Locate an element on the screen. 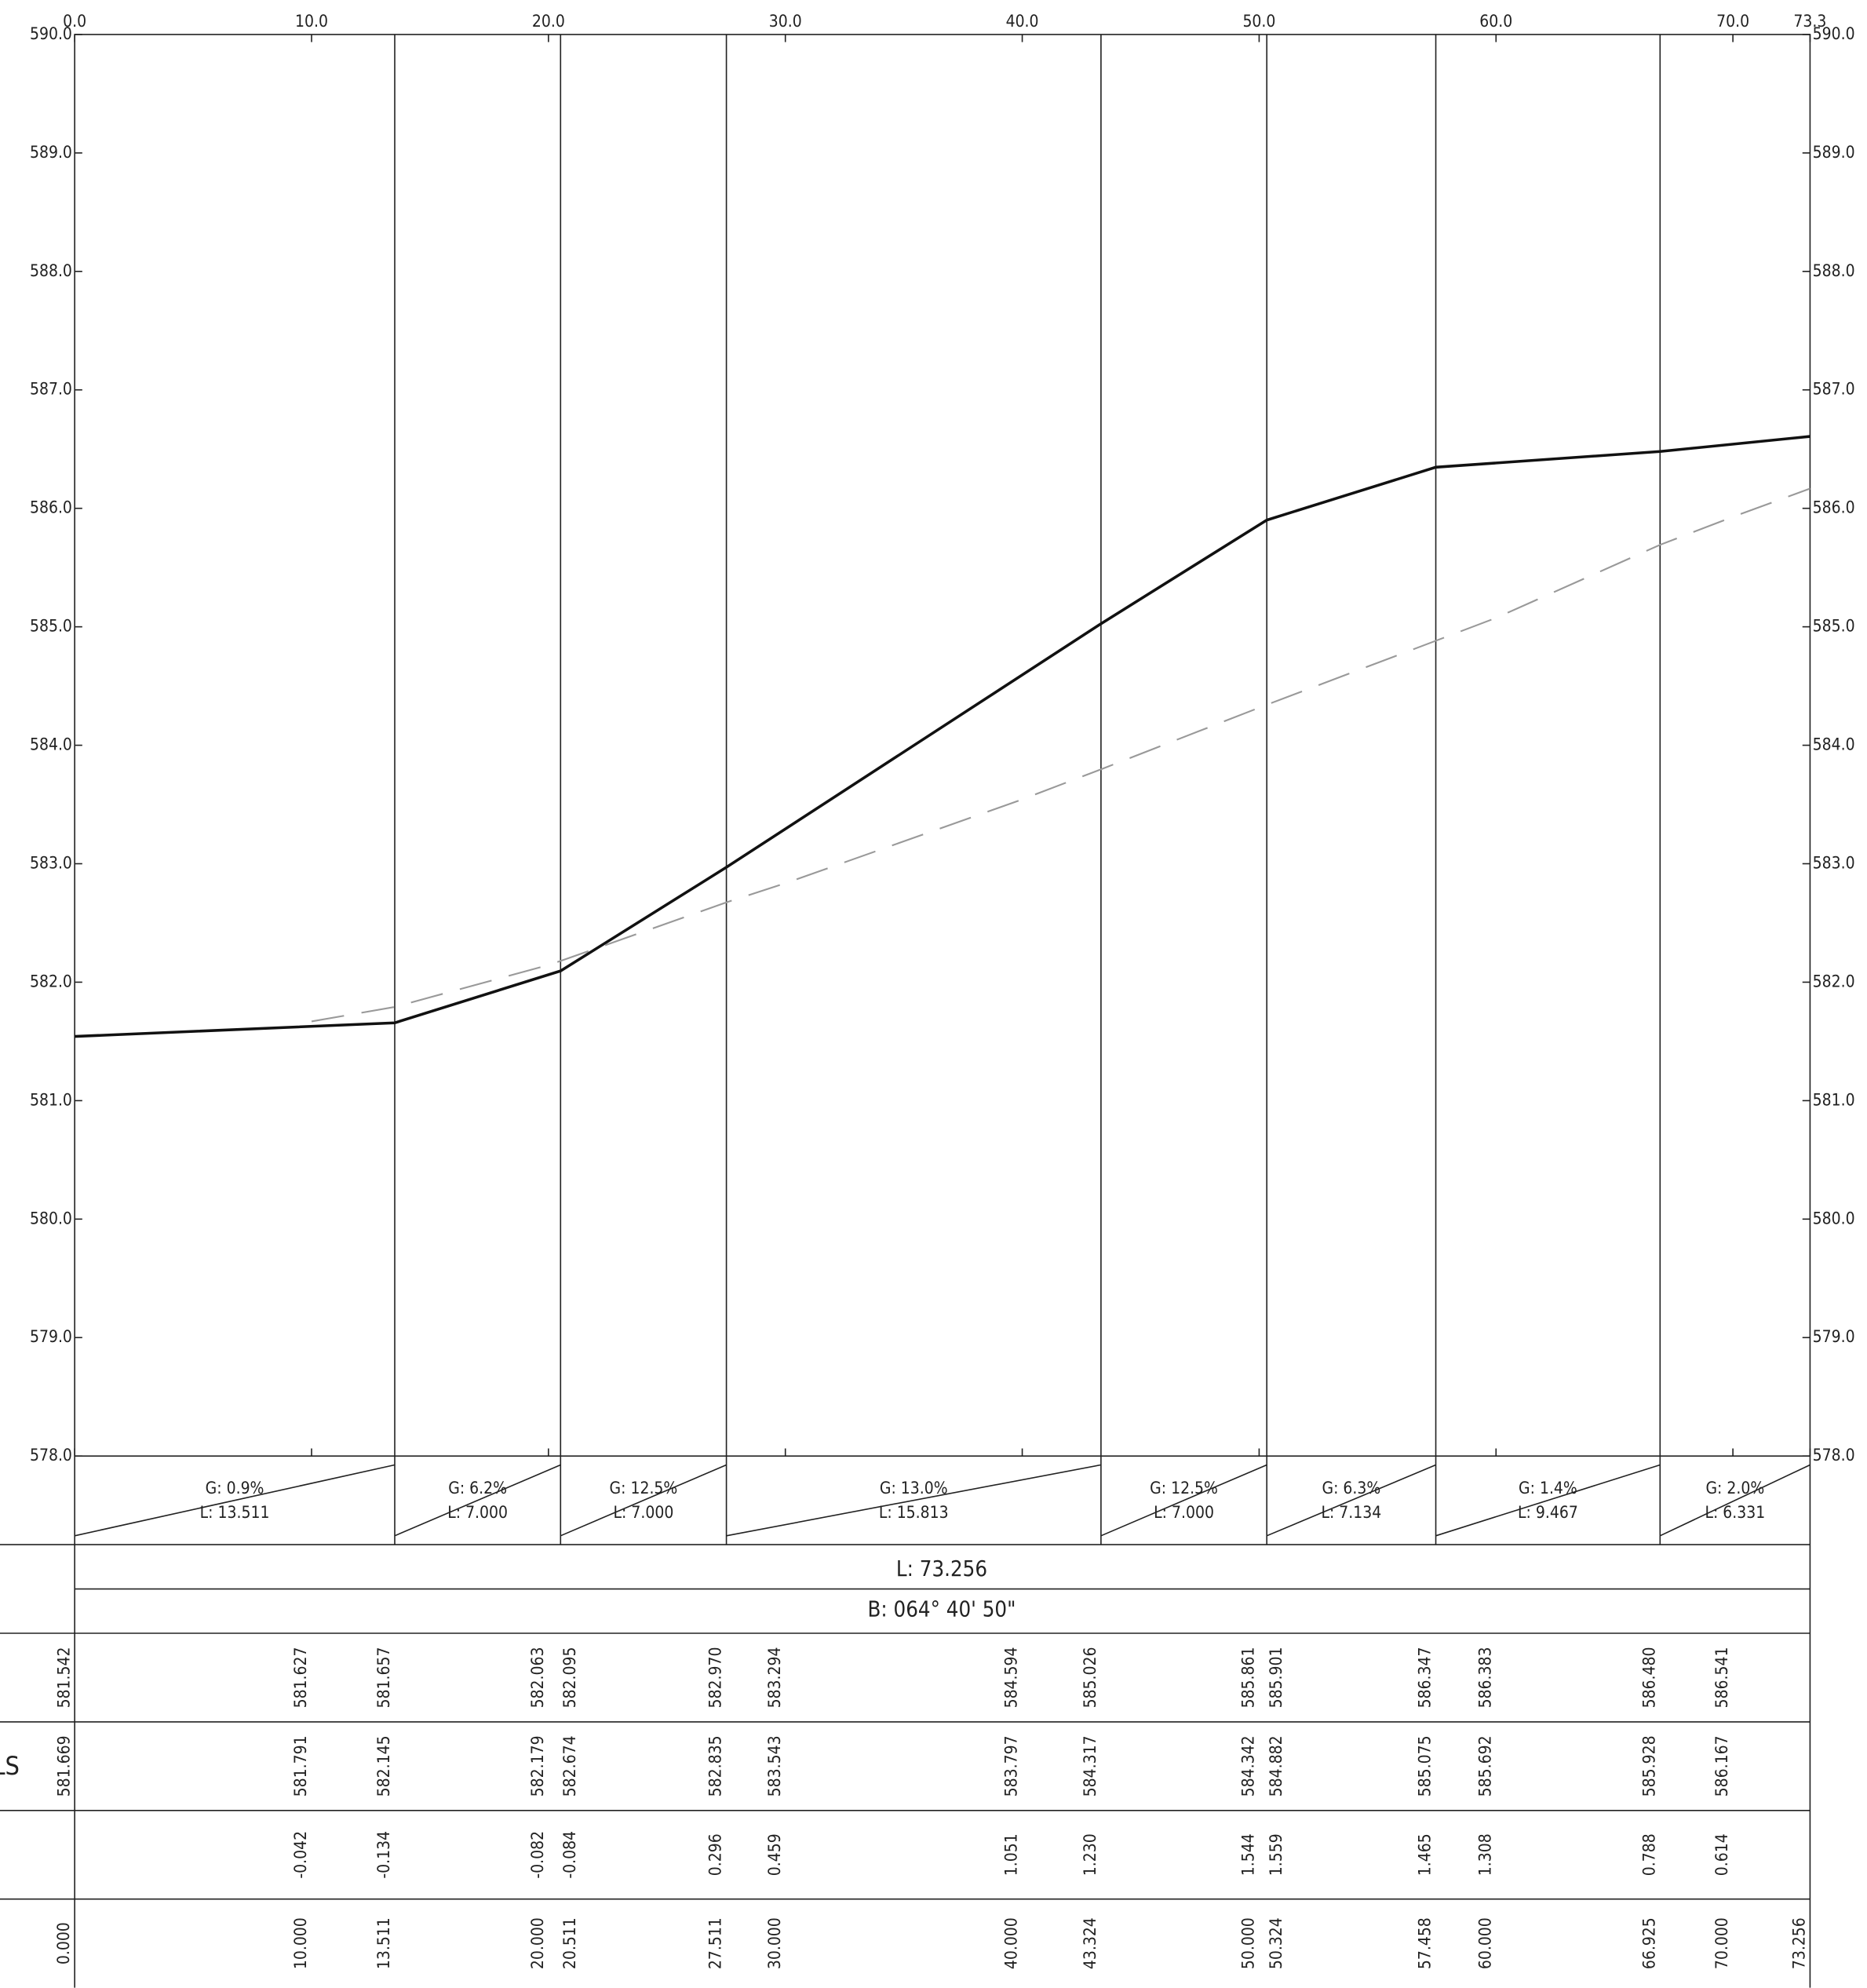 The height and width of the screenshot is (1988, 1867). table-value: 0.788 is located at coordinates (1648, 1854).